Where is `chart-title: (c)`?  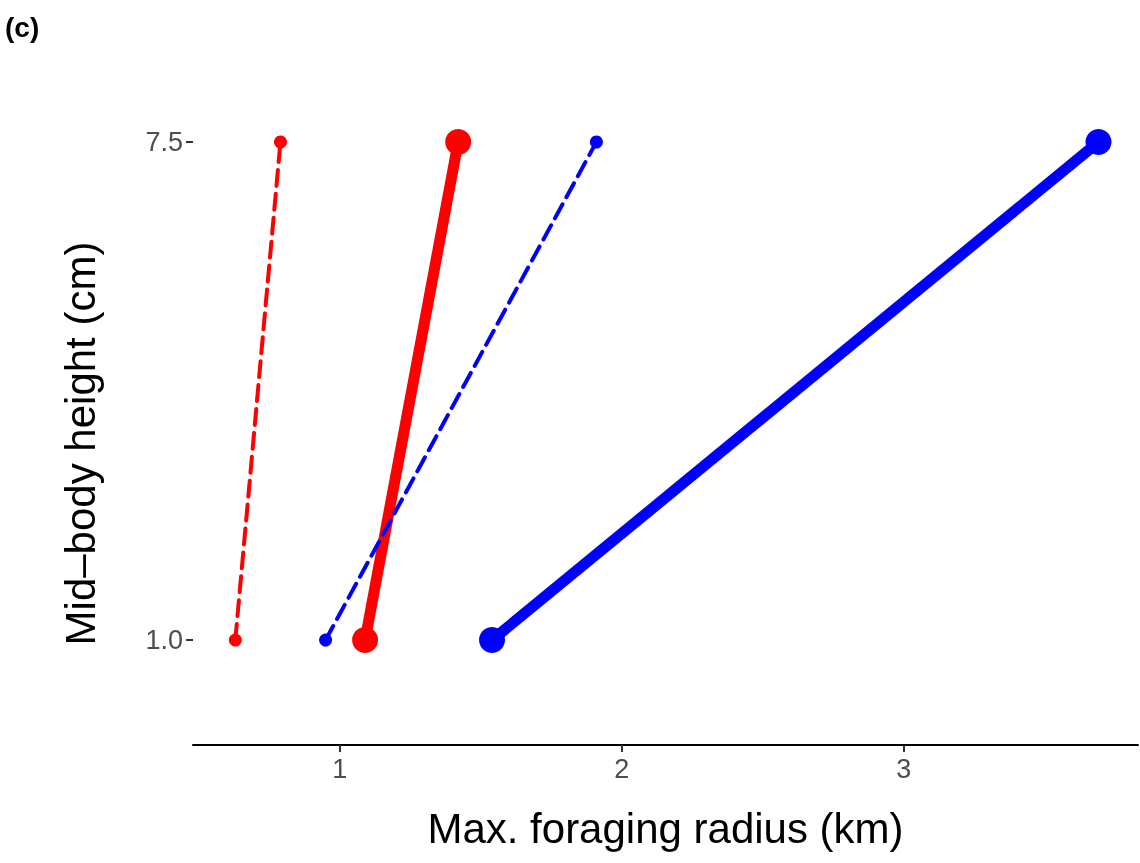
chart-title: (c) is located at coordinates (22, 27).